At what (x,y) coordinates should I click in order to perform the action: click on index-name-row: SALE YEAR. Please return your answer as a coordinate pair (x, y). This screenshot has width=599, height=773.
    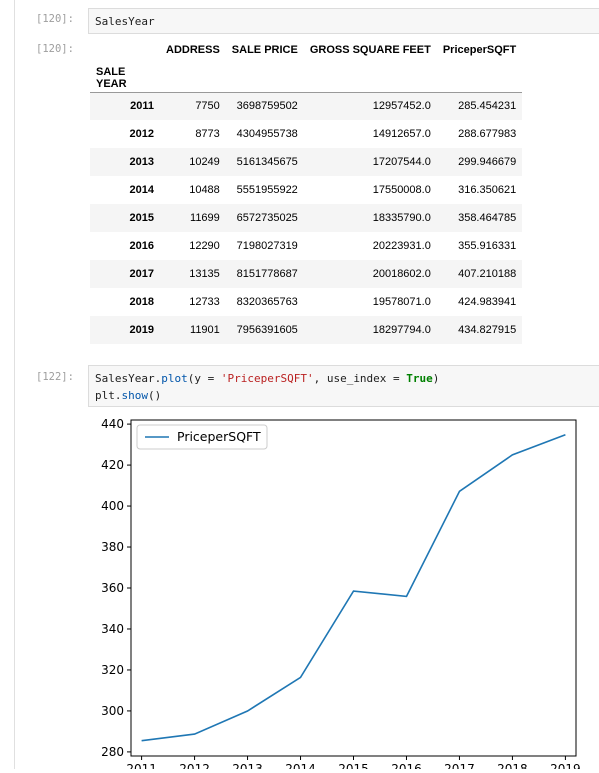
    Looking at the image, I should click on (306, 78).